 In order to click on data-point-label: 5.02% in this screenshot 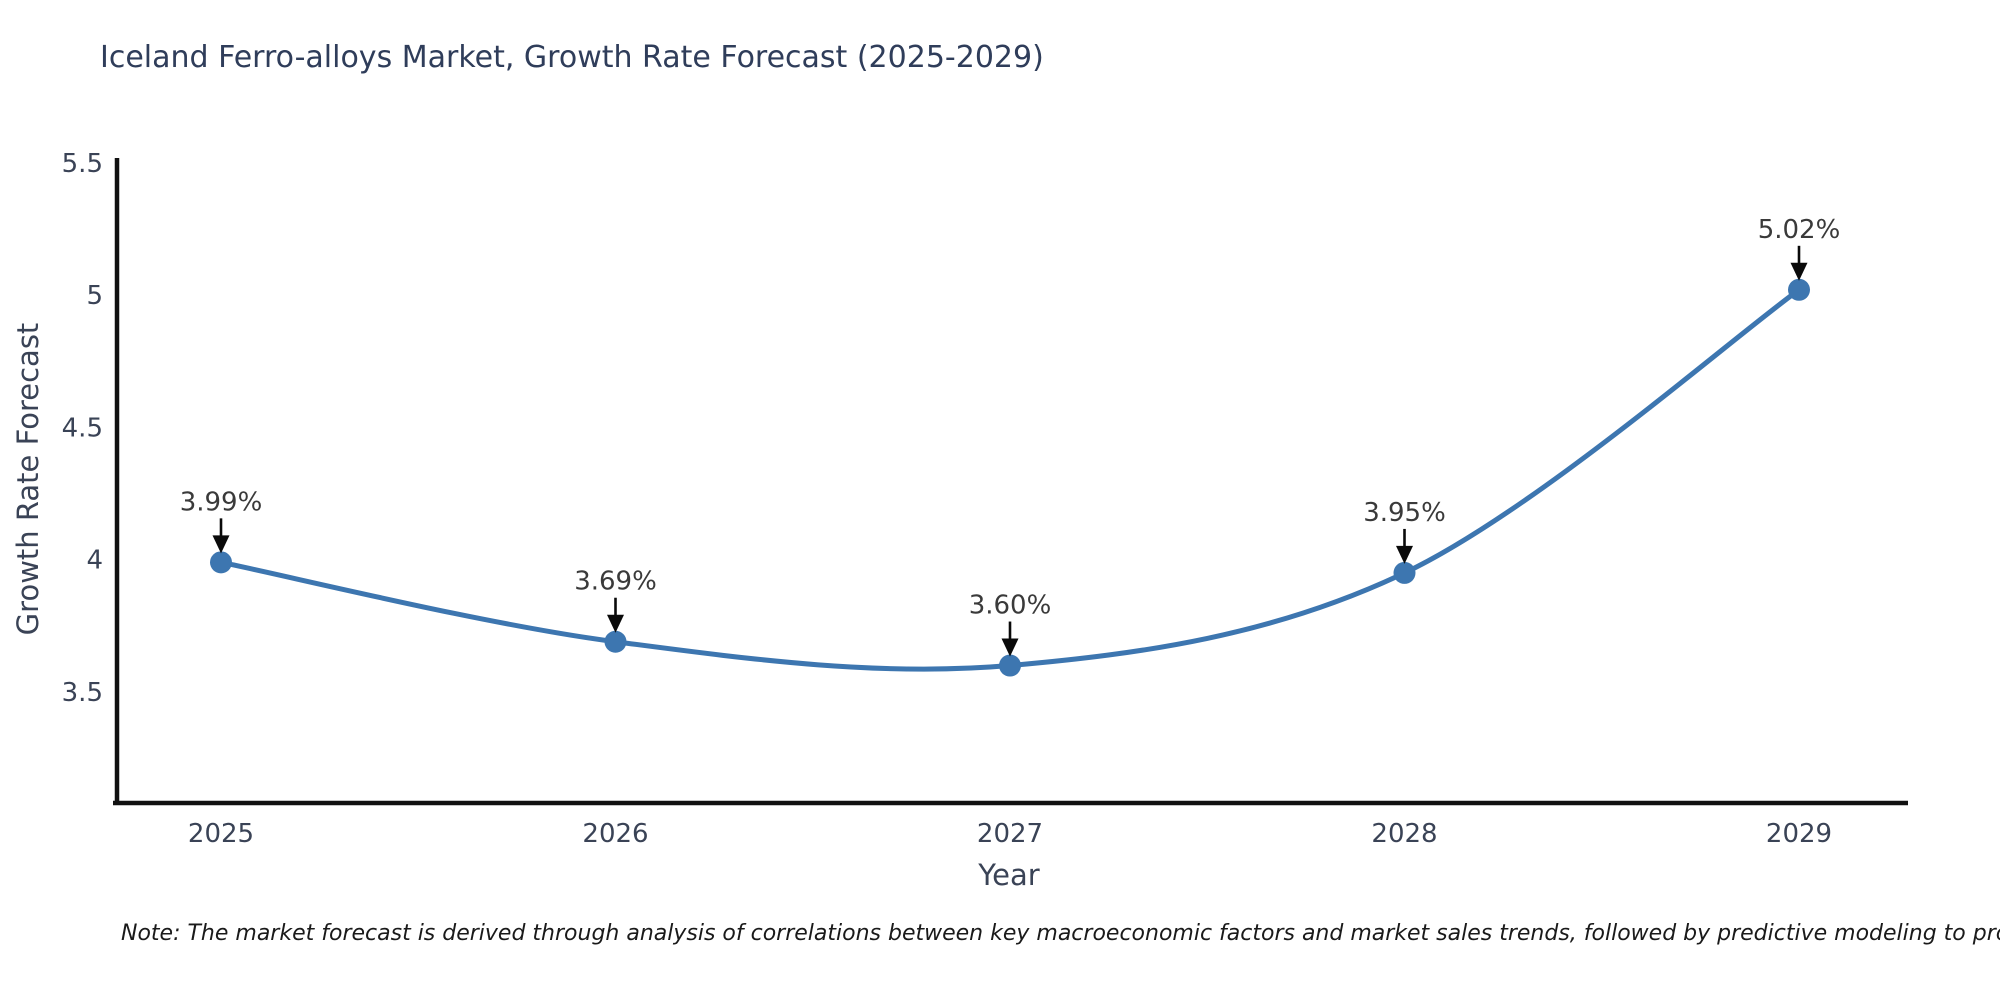, I will do `click(1799, 230)`.